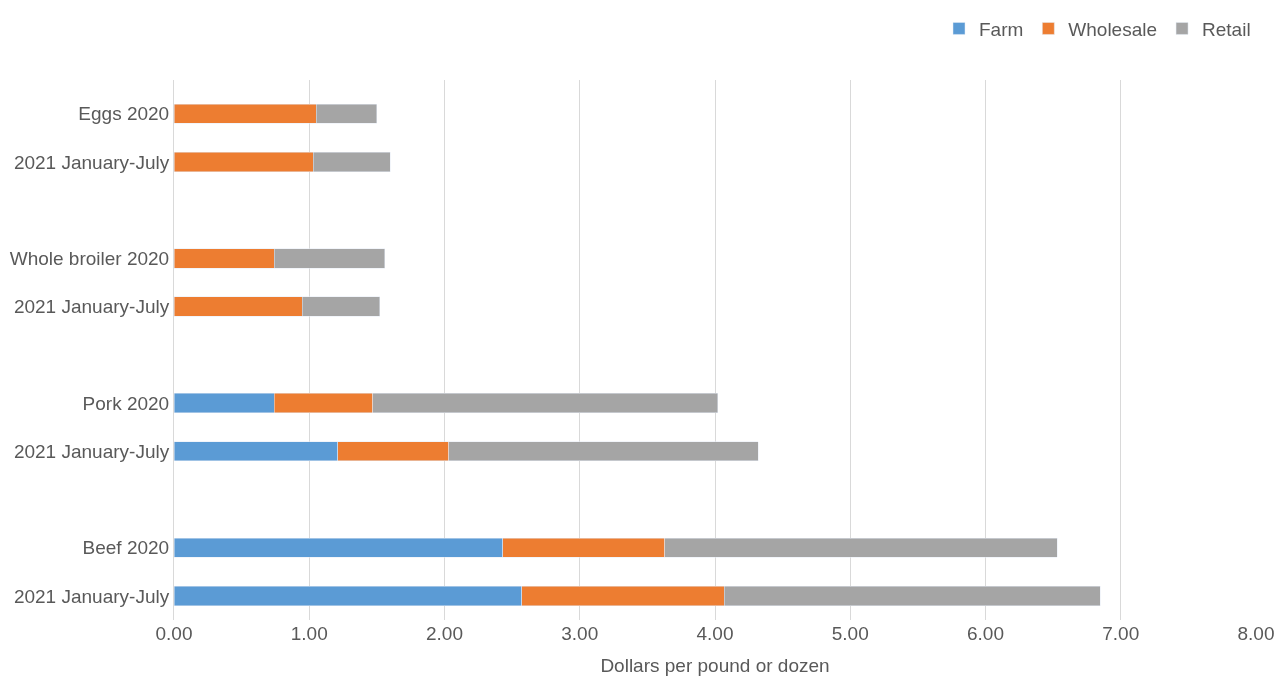 The image size is (1286, 690). I want to click on x-tick-label: 5.00, so click(850, 633).